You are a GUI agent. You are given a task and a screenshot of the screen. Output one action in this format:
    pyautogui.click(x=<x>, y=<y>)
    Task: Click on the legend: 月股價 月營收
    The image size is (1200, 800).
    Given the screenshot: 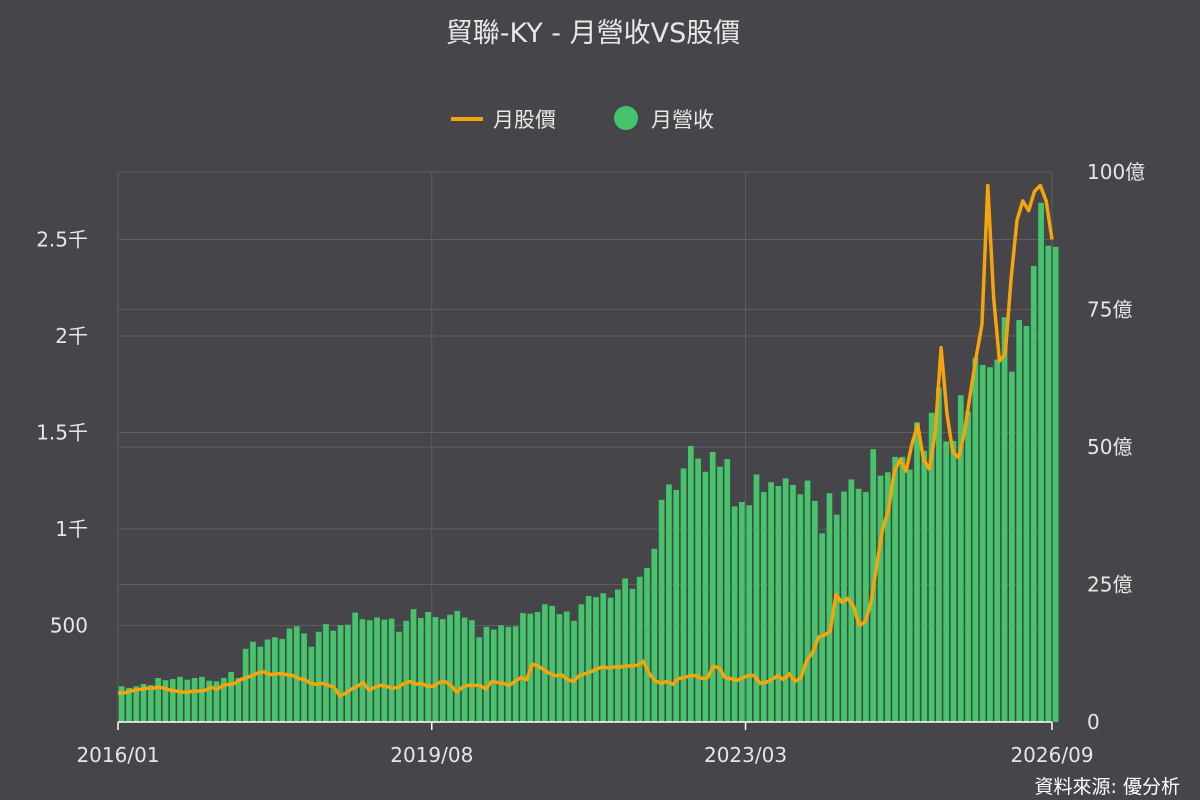 What is the action you would take?
    pyautogui.click(x=582, y=119)
    